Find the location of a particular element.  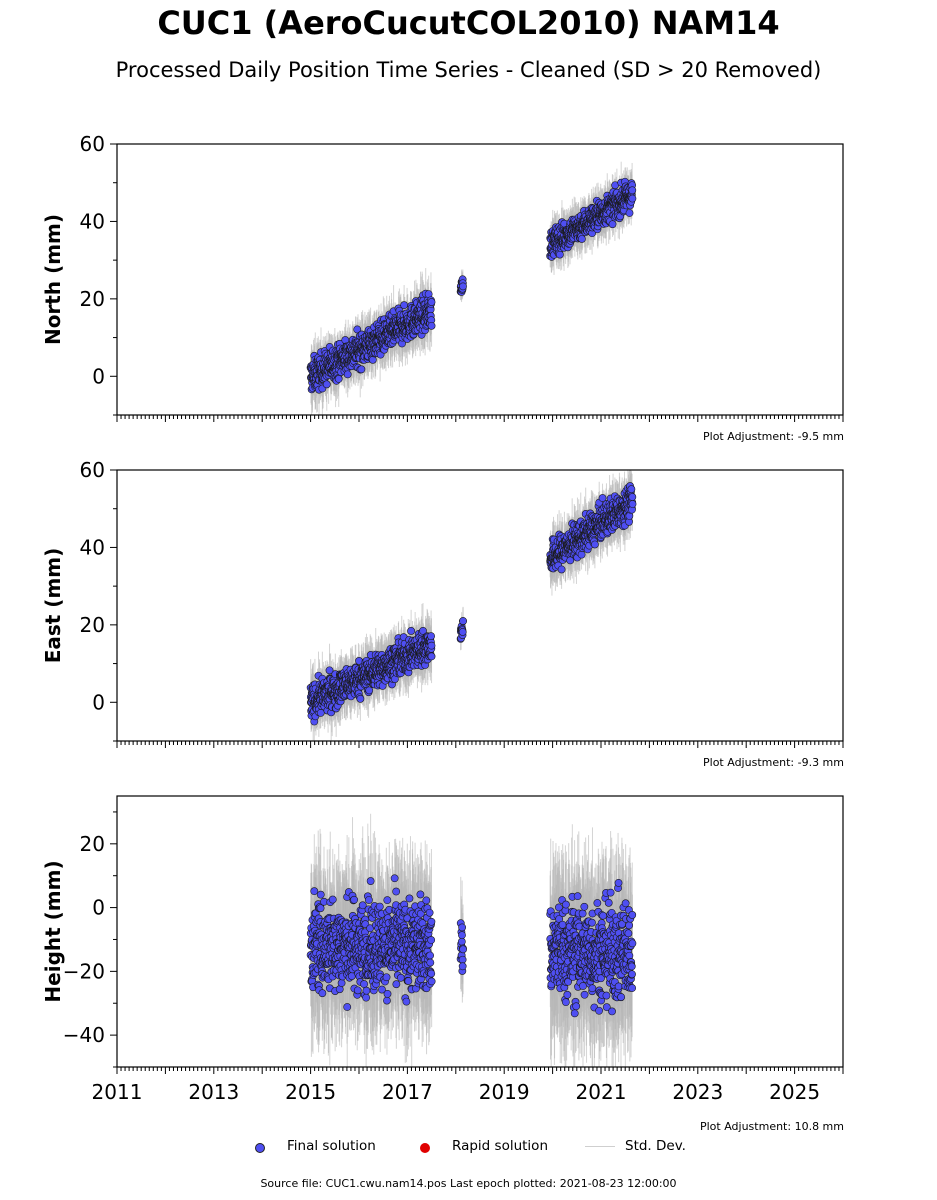

y-tick-label: 40 is located at coordinates (92, 221).